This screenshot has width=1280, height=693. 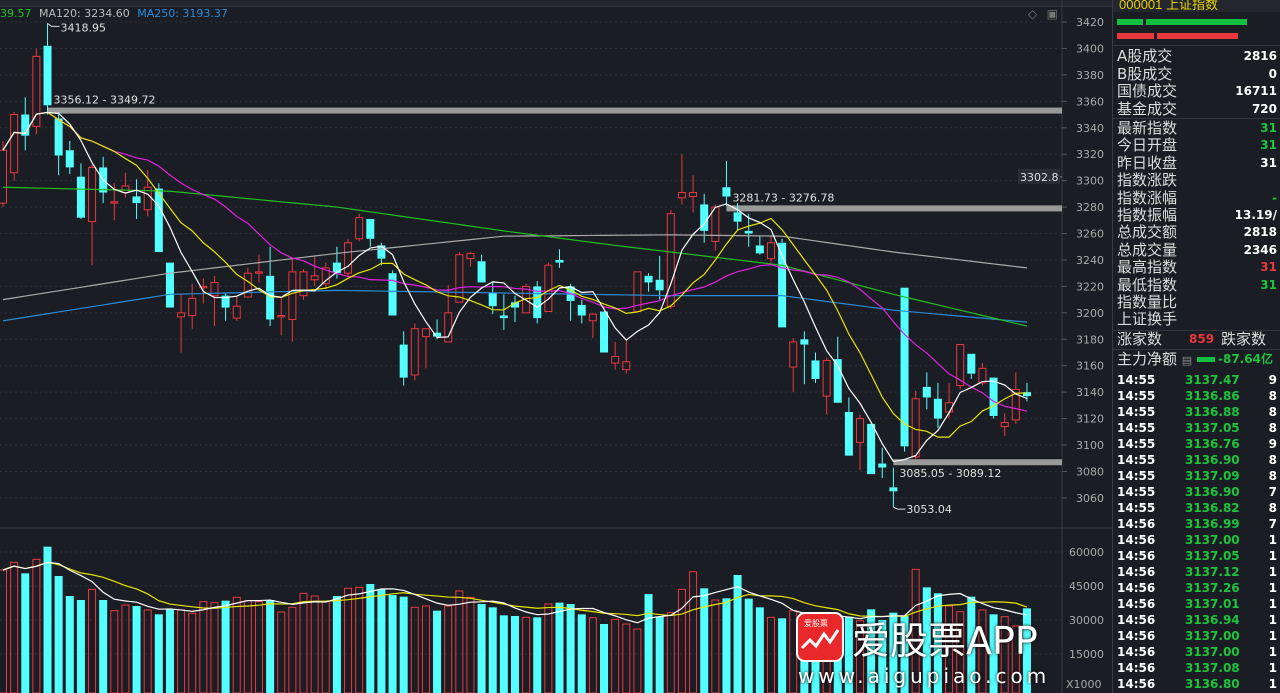 What do you see at coordinates (1090, 419) in the screenshot?
I see `price-tick-label: 3120` at bounding box center [1090, 419].